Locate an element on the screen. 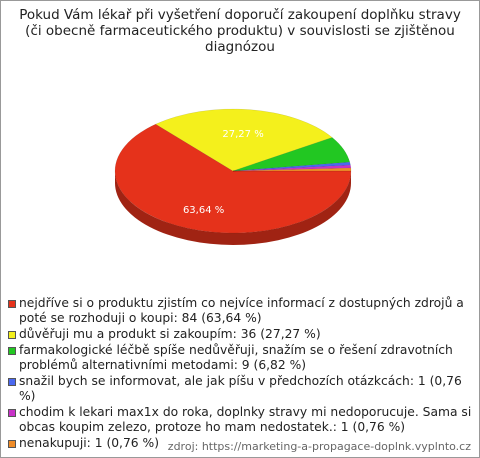 This screenshot has height=458, width=480. legend-item: nenakupuji: 1 (0,76 %) is located at coordinates (240, 443).